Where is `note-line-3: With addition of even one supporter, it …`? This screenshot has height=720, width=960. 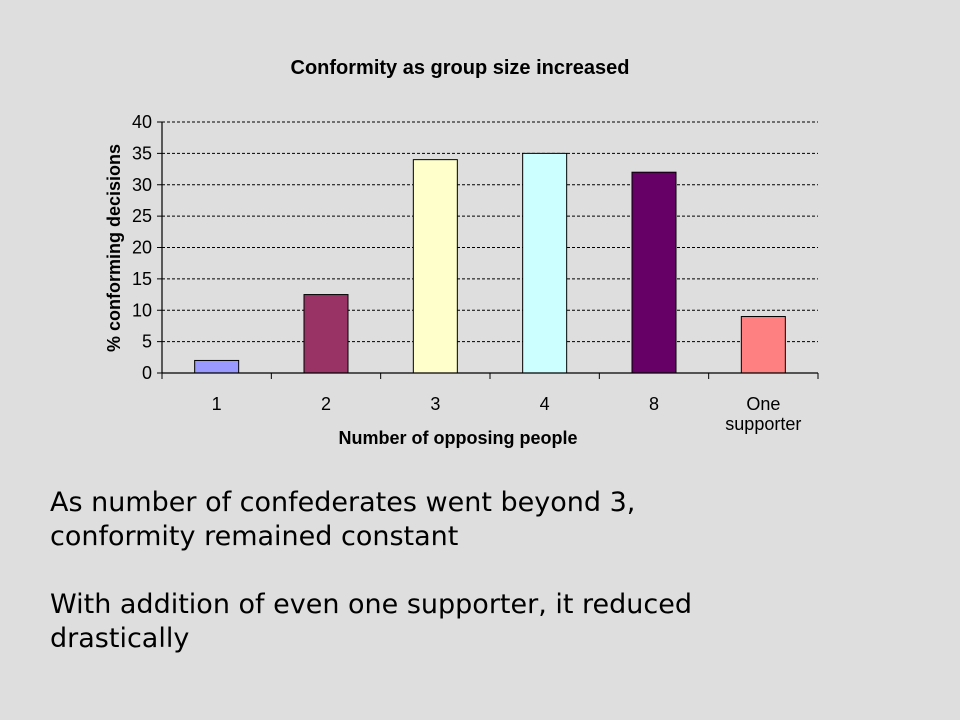 note-line-3: With addition of even one supporter, it … is located at coordinates (371, 604).